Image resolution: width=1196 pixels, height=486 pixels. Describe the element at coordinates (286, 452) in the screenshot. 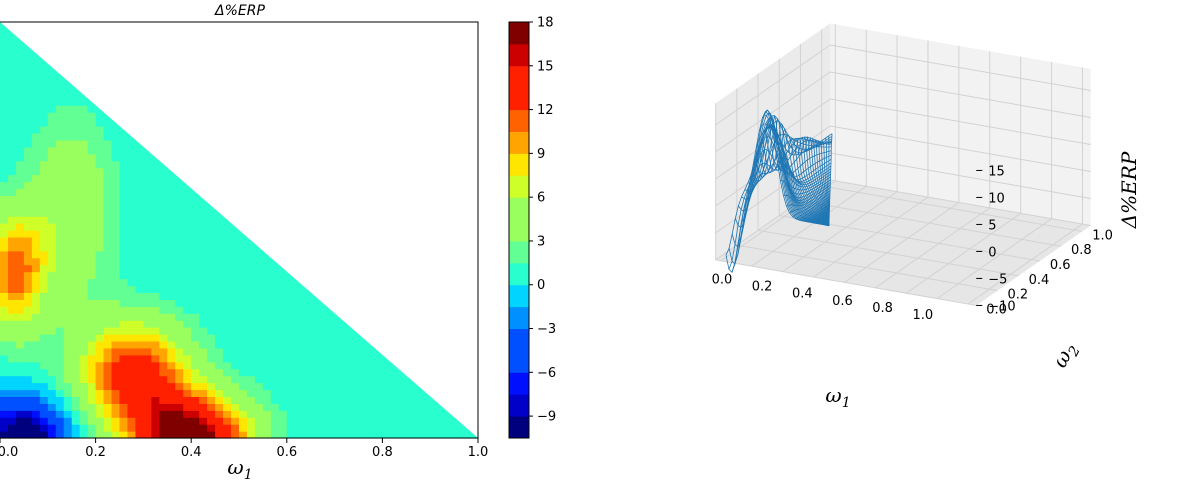

I see `contour-x-tick-label: 0.6` at that location.